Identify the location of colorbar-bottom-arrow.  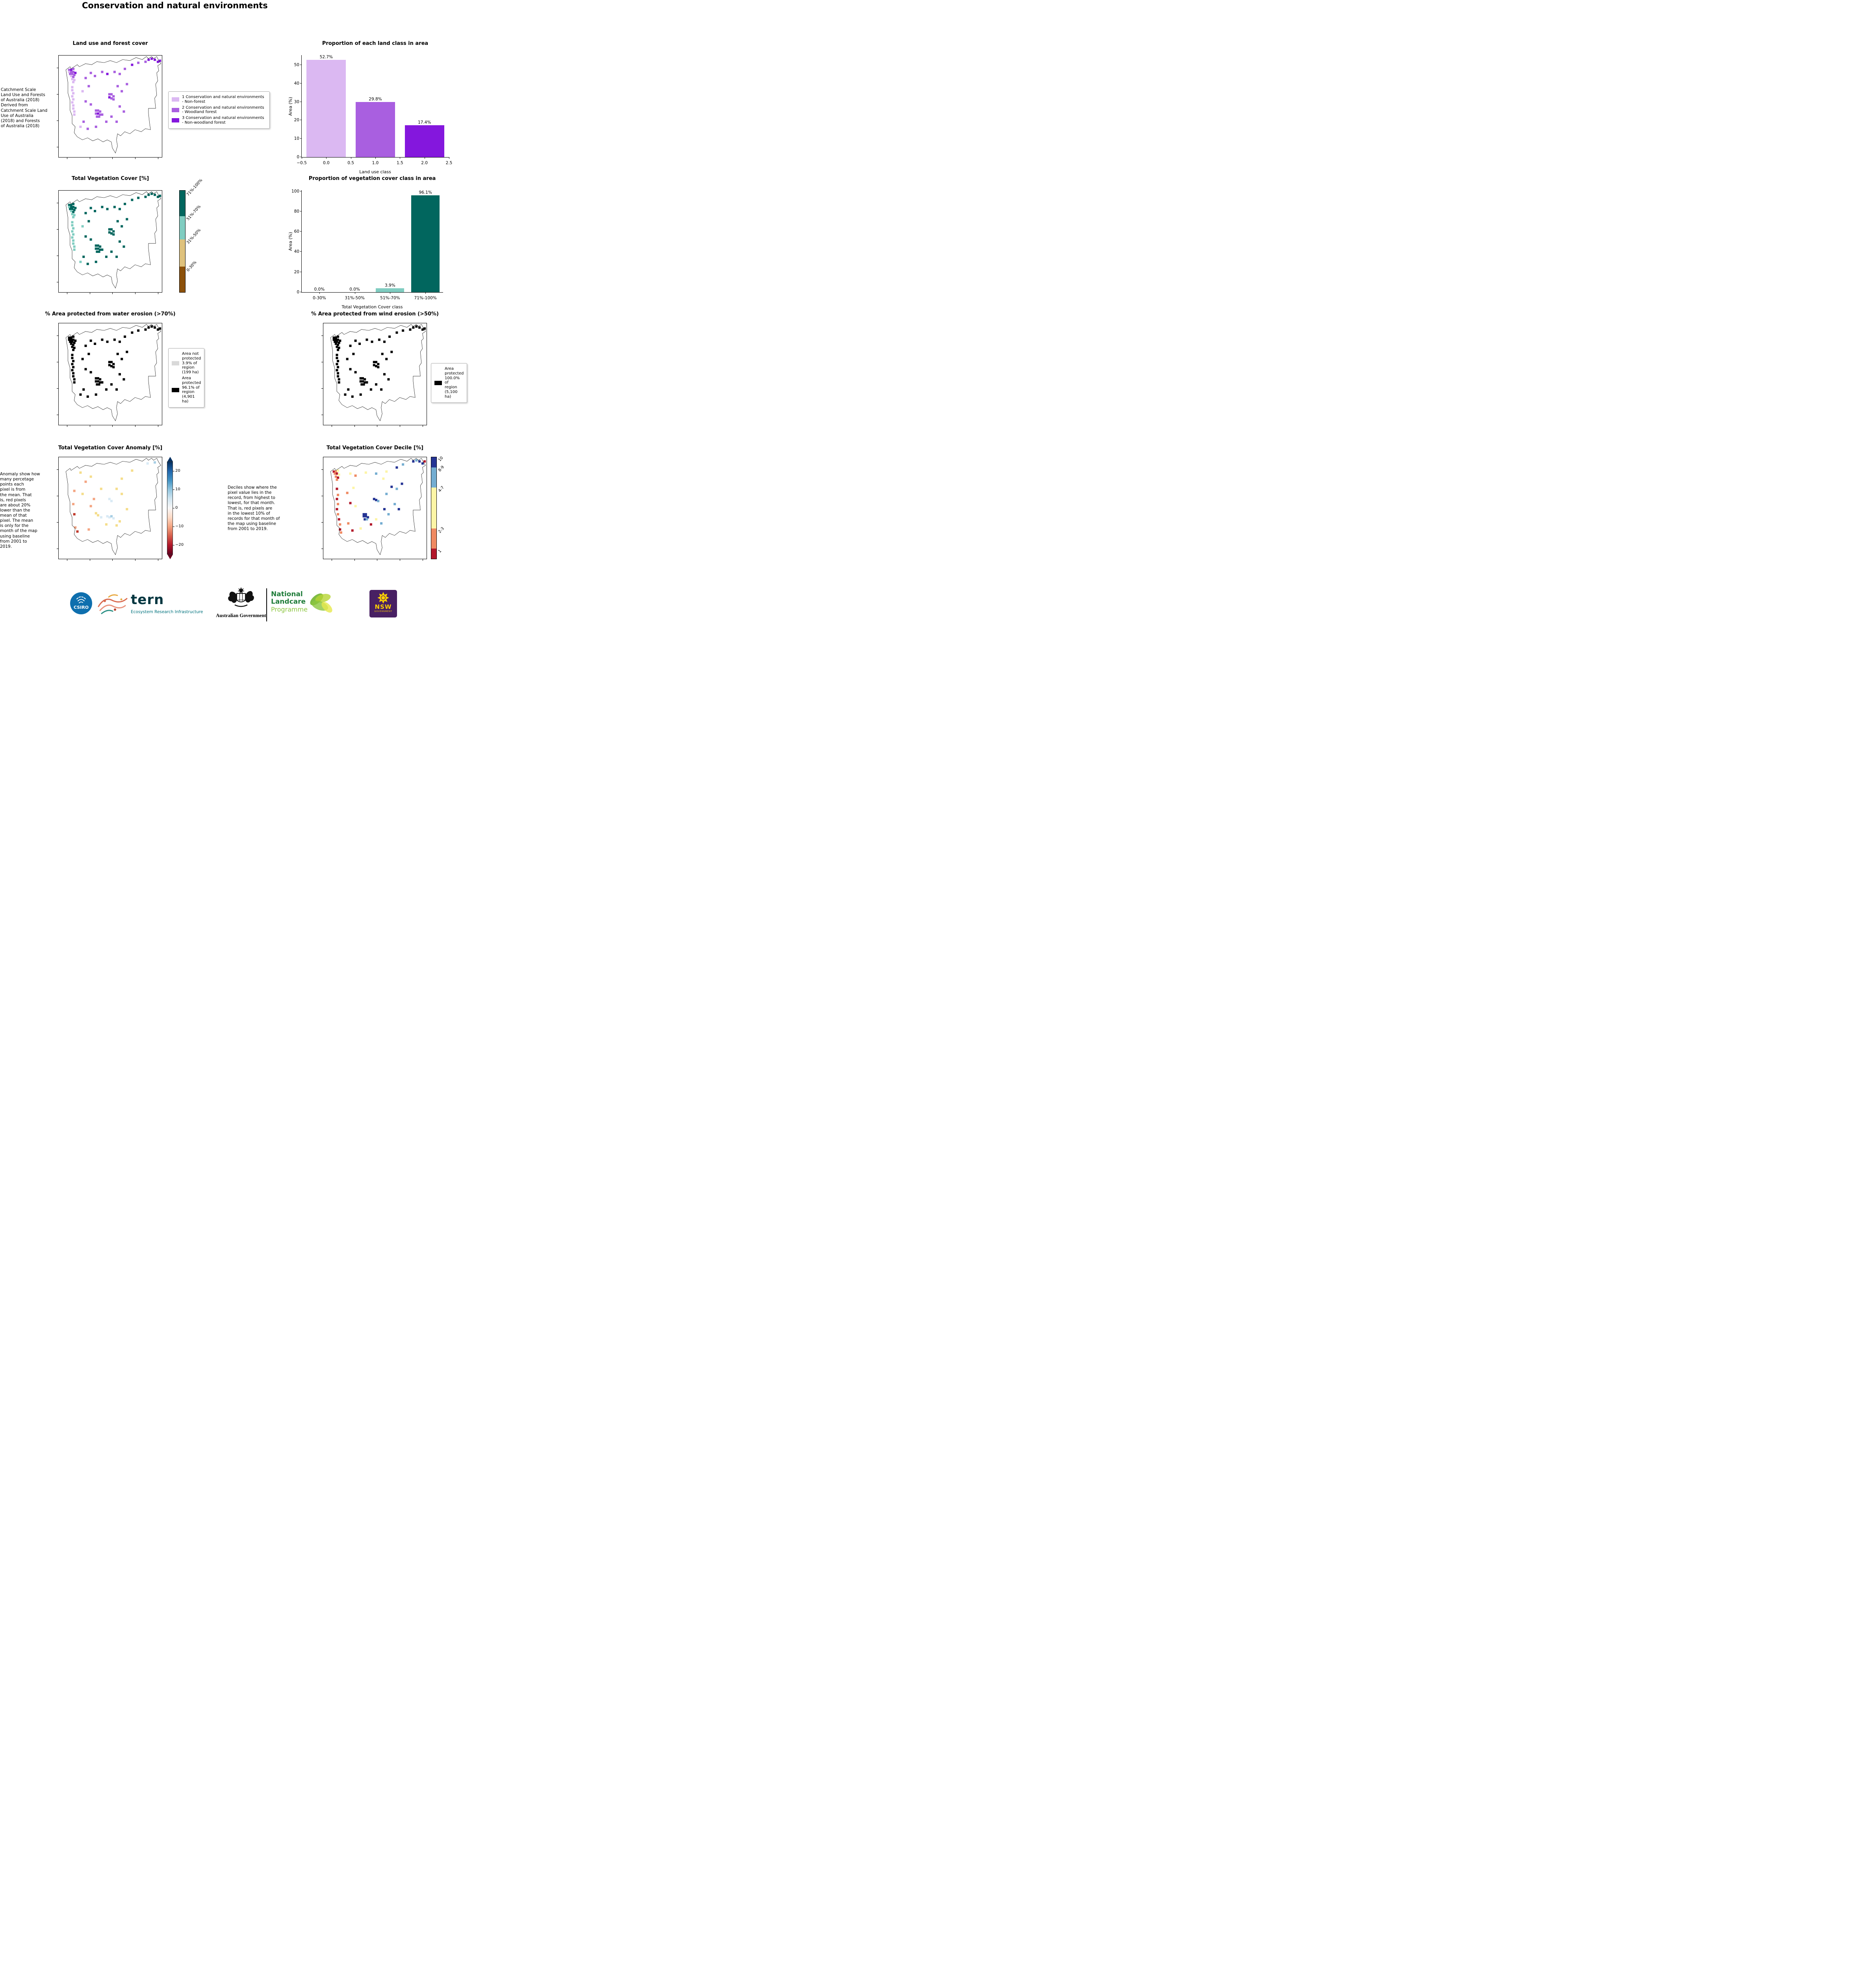
(170, 556).